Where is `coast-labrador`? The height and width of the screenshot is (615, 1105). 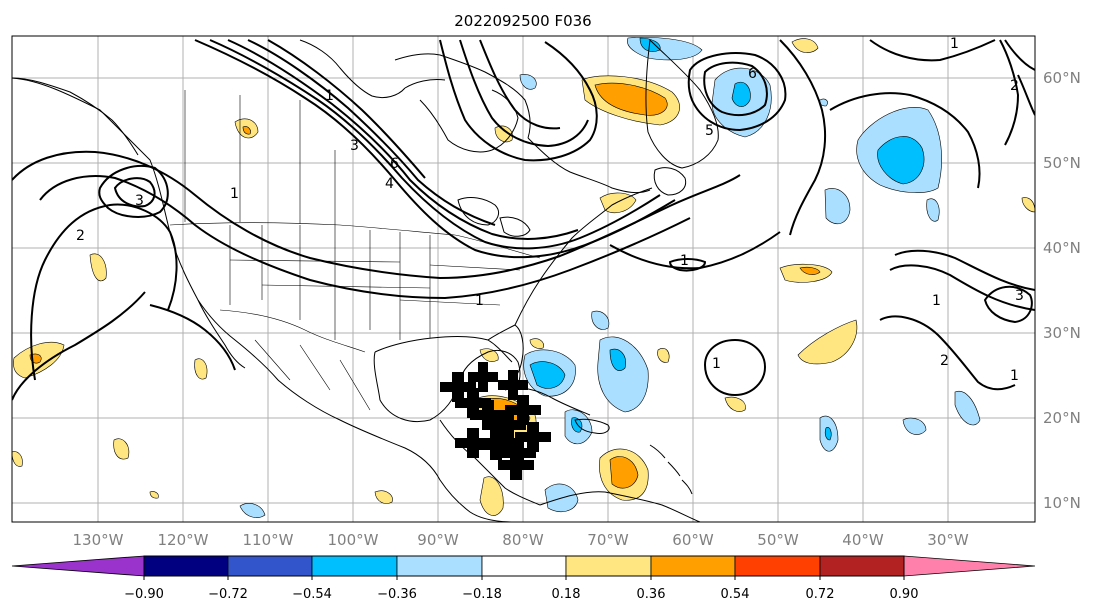
coast-labrador is located at coordinates (589, 165).